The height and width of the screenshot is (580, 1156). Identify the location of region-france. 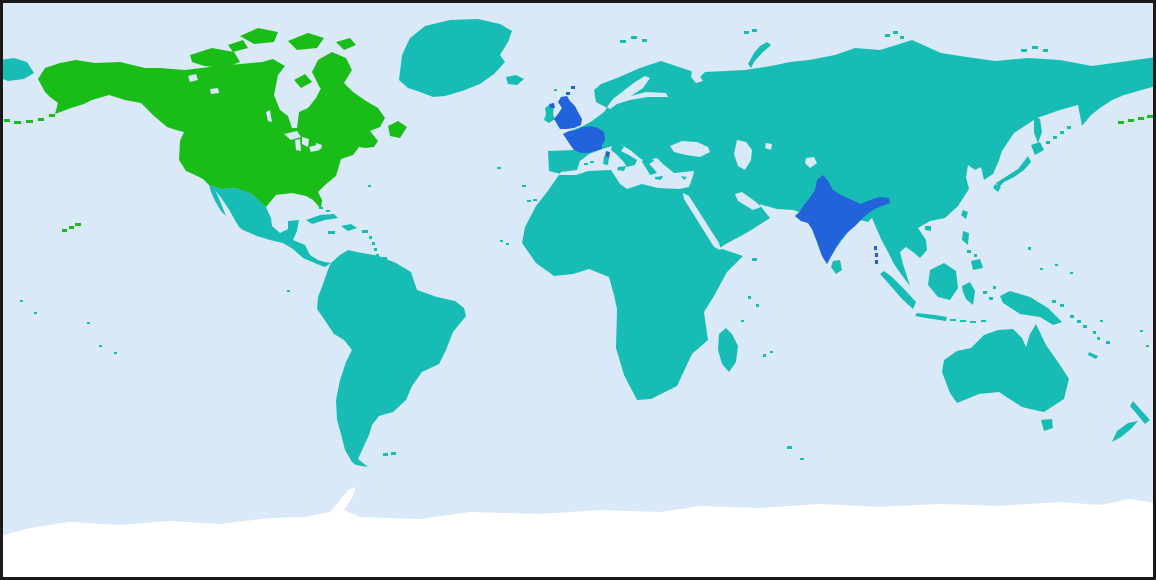
(586, 142).